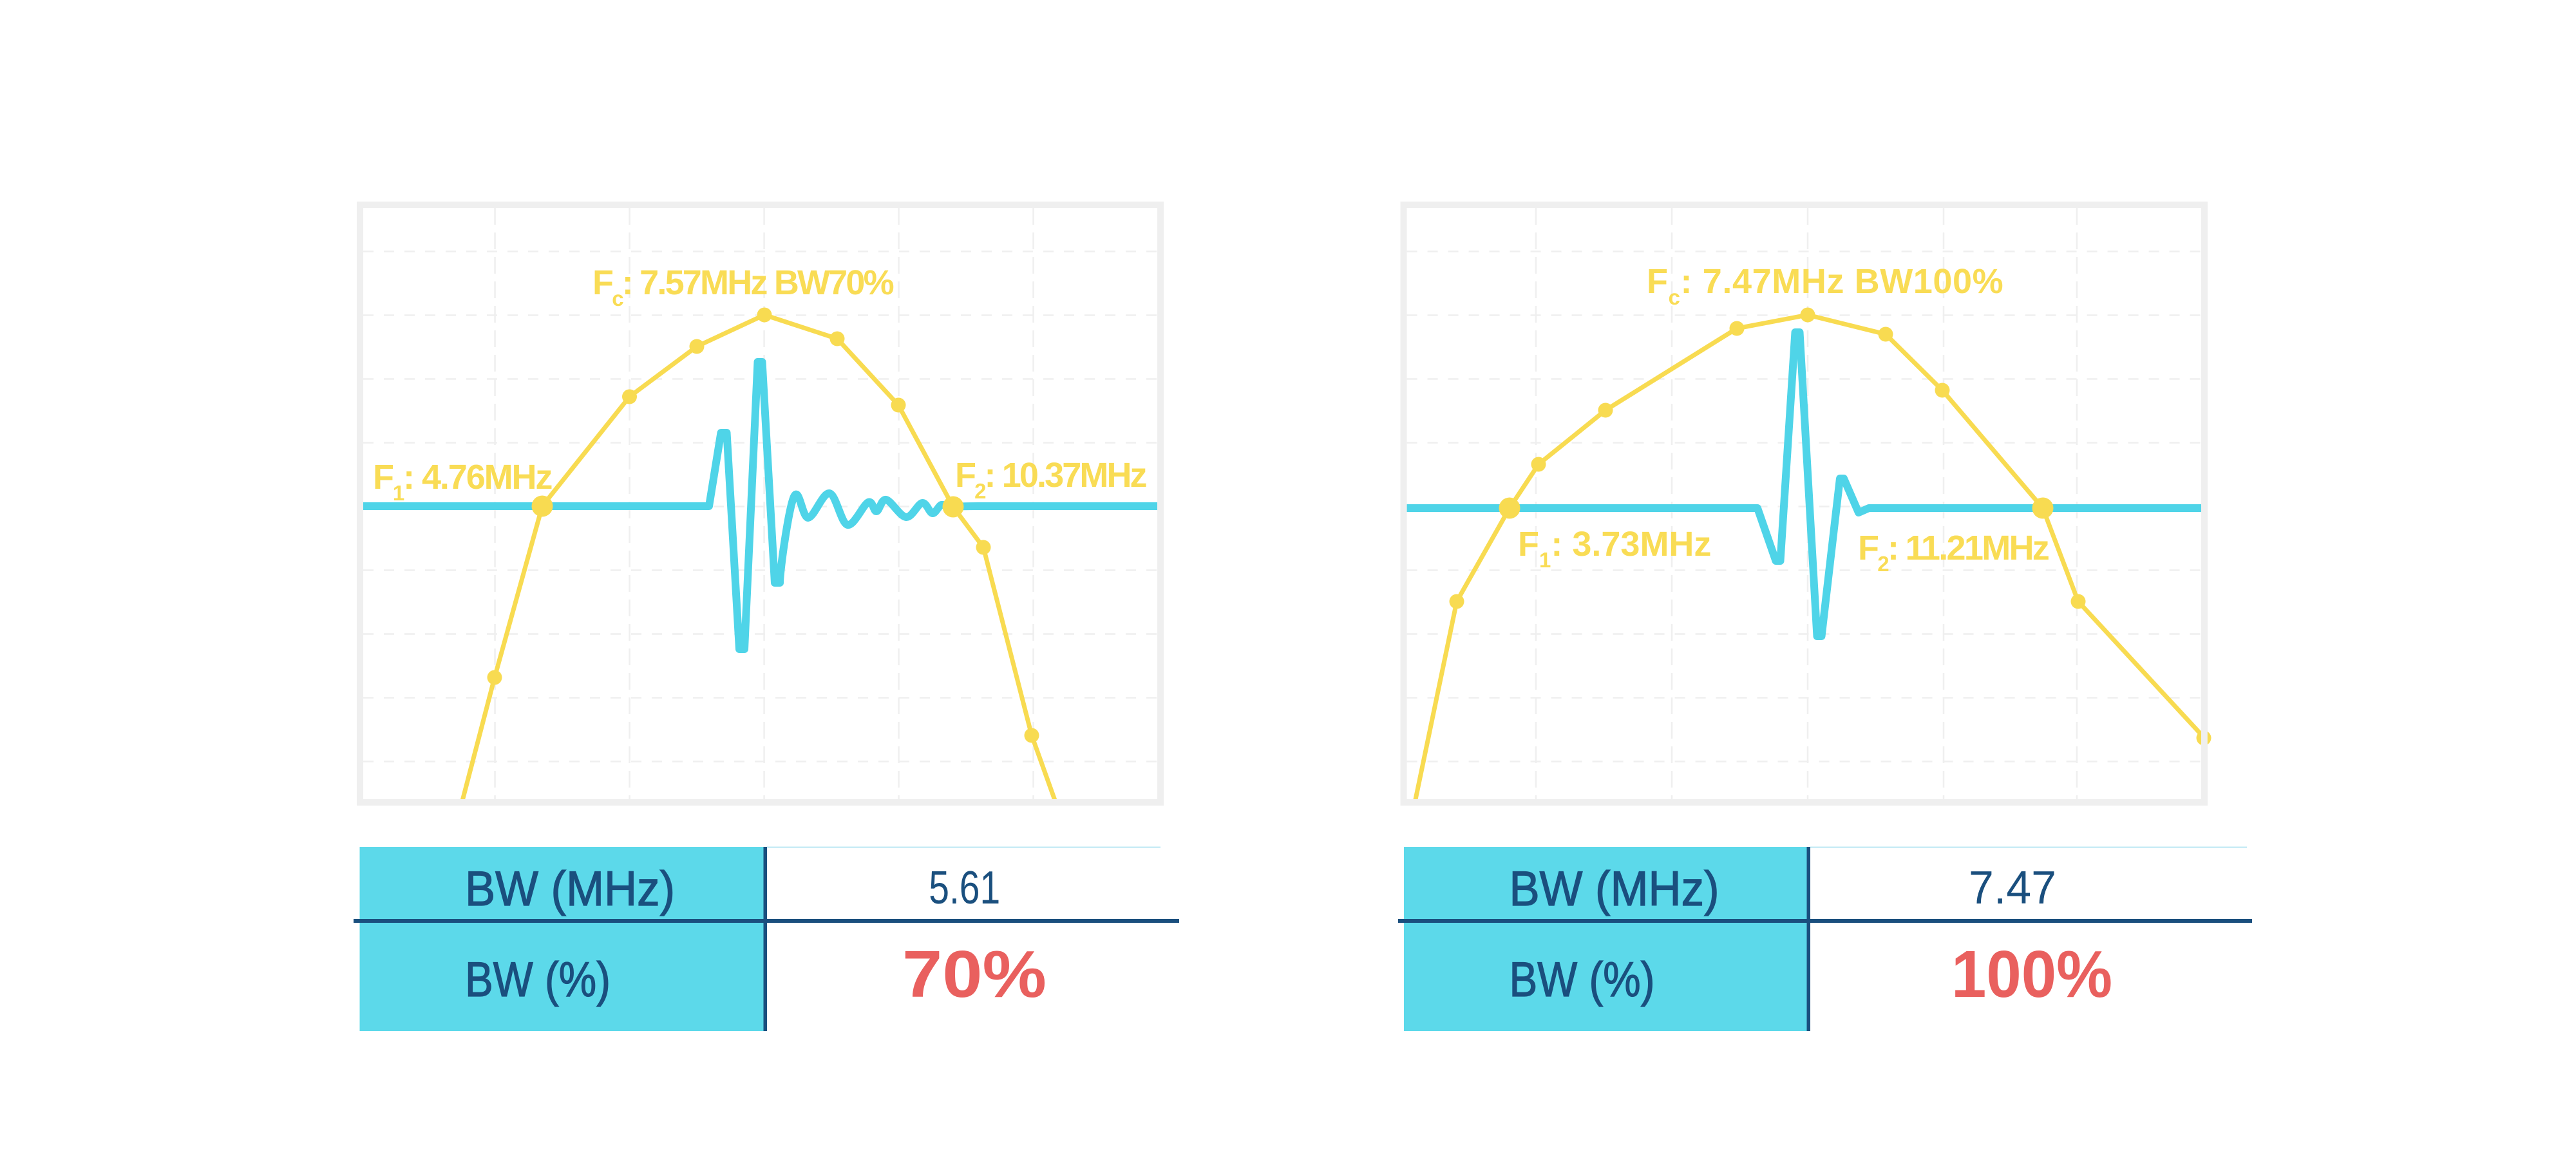 Image resolution: width=2576 pixels, height=1154 pixels. Describe the element at coordinates (1614, 548) in the screenshot. I see `svg-text: F1: 3.73MHz` at that location.